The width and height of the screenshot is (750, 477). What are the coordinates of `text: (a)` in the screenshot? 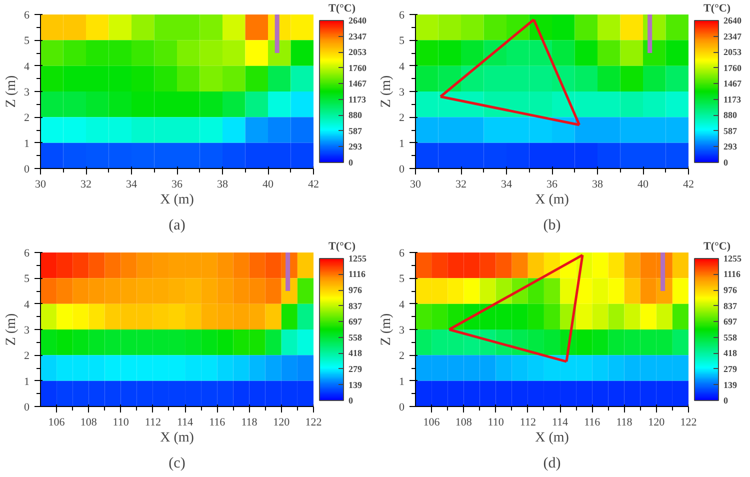 It's located at (177, 226).